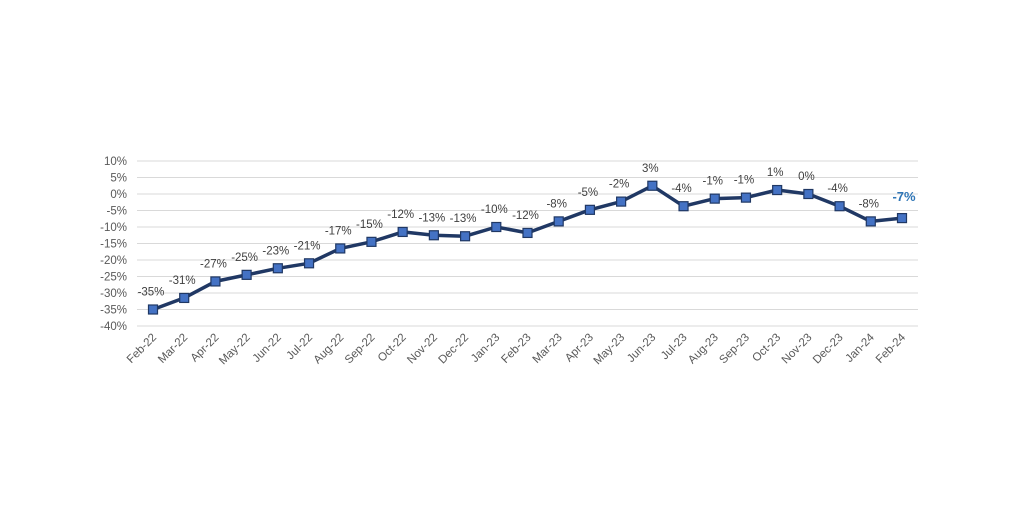 Image resolution: width=1024 pixels, height=512 pixels. Describe the element at coordinates (275, 251) in the screenshot. I see `data-label: -23%` at that location.